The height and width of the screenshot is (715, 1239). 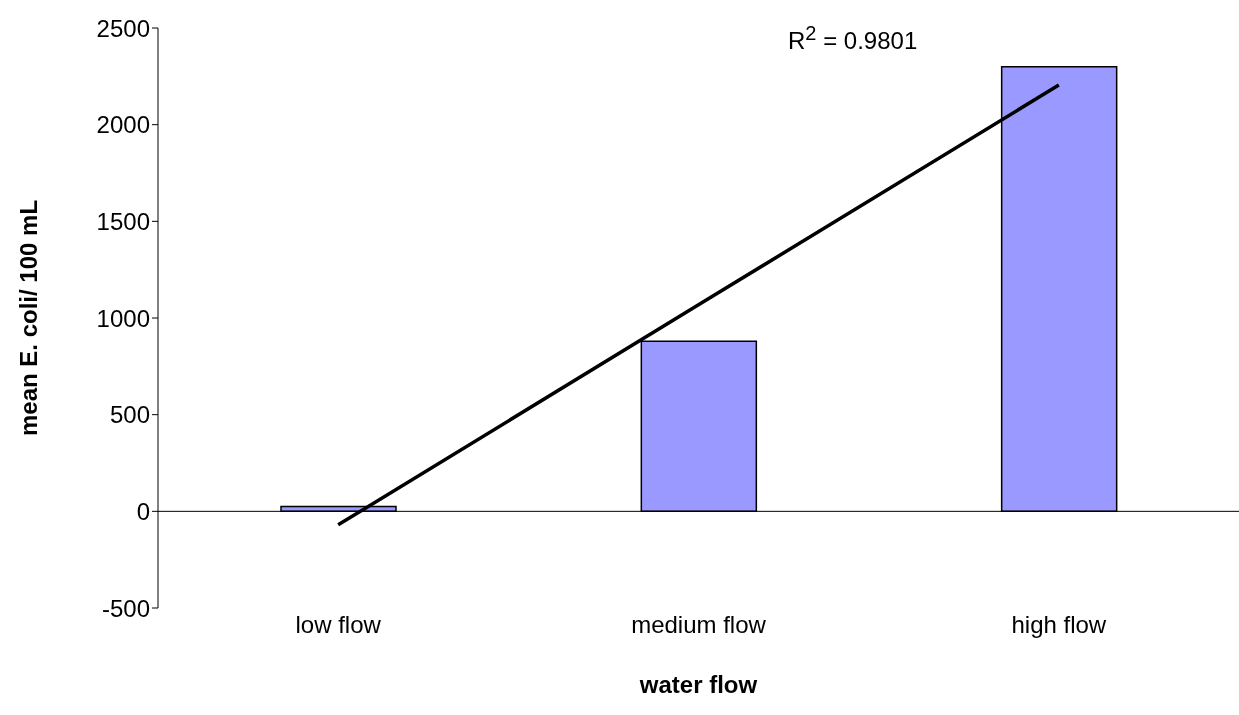 What do you see at coordinates (123, 318) in the screenshot?
I see `y-tick-label: 1000` at bounding box center [123, 318].